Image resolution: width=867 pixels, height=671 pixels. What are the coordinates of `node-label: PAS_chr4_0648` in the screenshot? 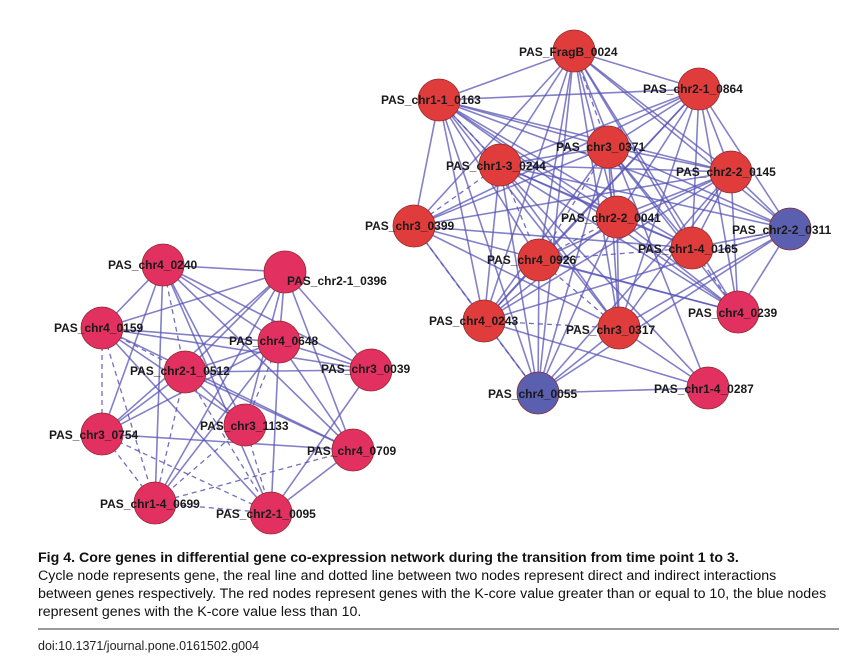 It's located at (274, 341).